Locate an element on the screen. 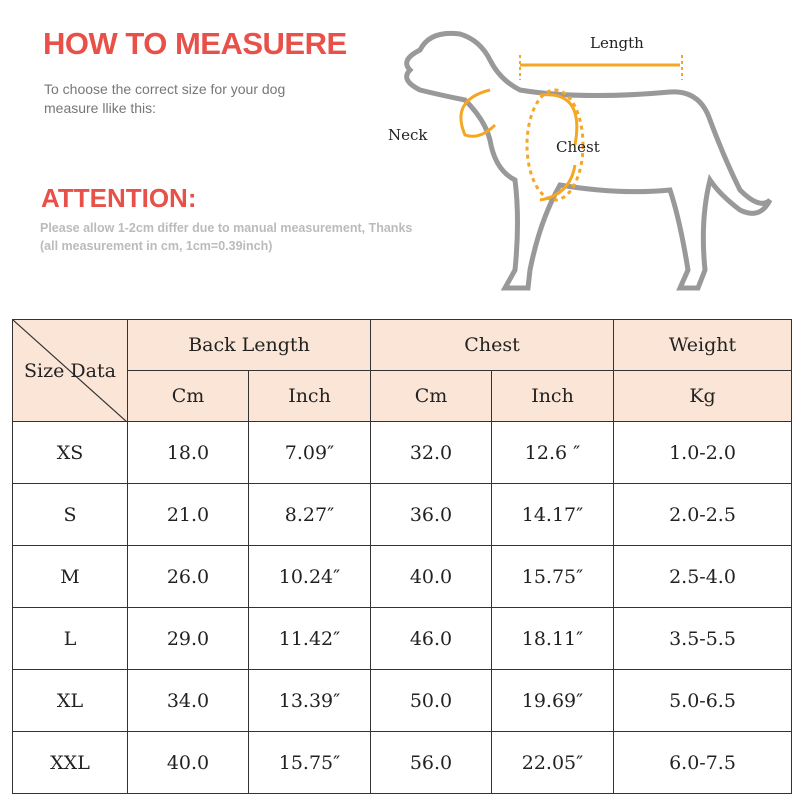 This screenshot has width=800, height=800. table-row: XL 34.0 13.39″ 50.0 19.69″ 5.0-6.5 is located at coordinates (402, 700).